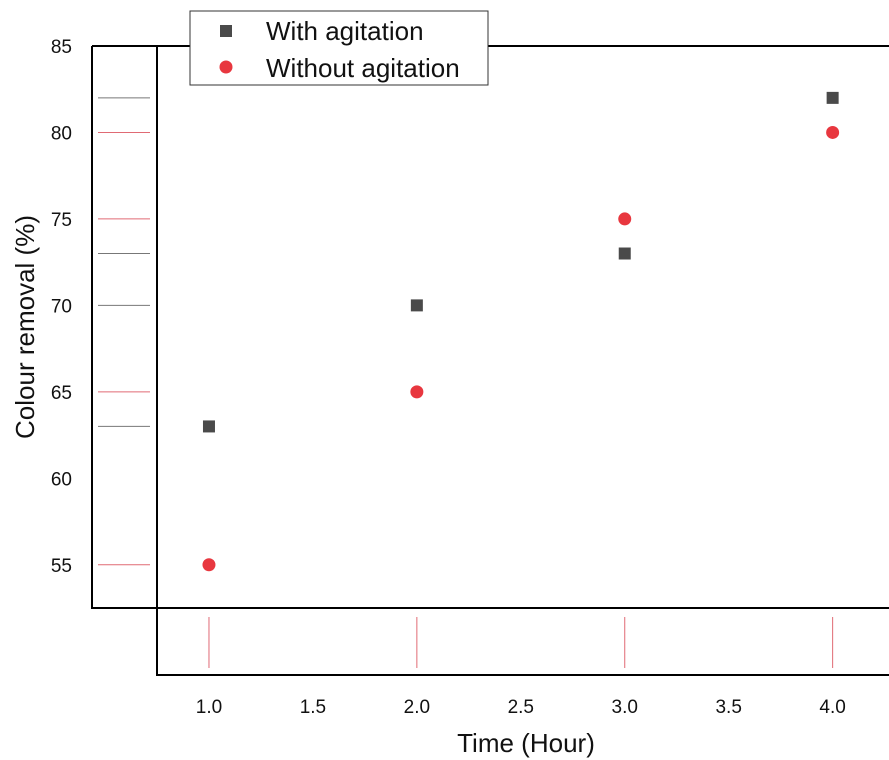 The image size is (889, 760). I want to click on y-tick-label: 75, so click(61, 220).